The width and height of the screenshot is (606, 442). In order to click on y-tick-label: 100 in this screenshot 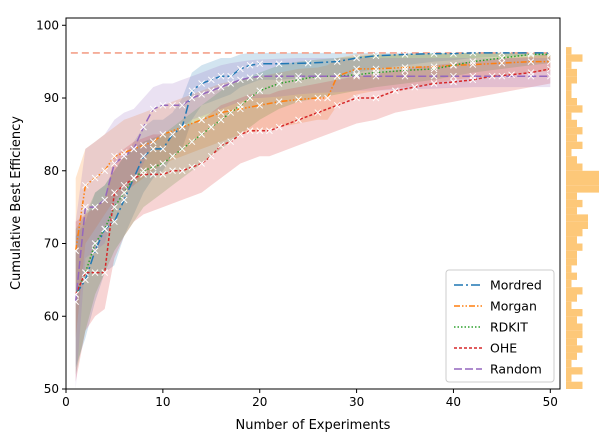, I will do `click(47, 25)`.